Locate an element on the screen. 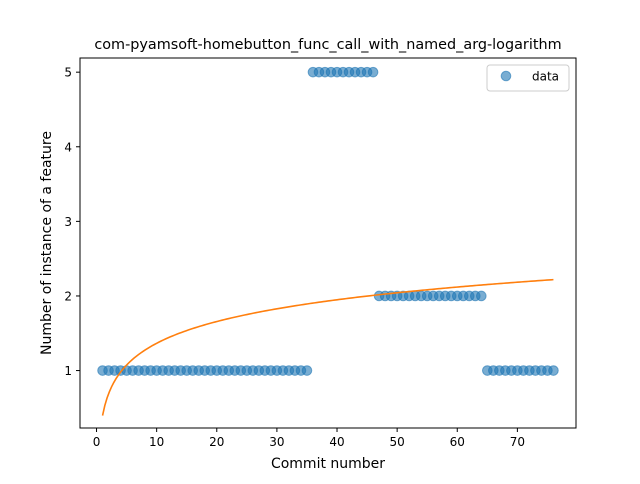 The height and width of the screenshot is (484, 640). x-tick-label: 50 is located at coordinates (396, 442).